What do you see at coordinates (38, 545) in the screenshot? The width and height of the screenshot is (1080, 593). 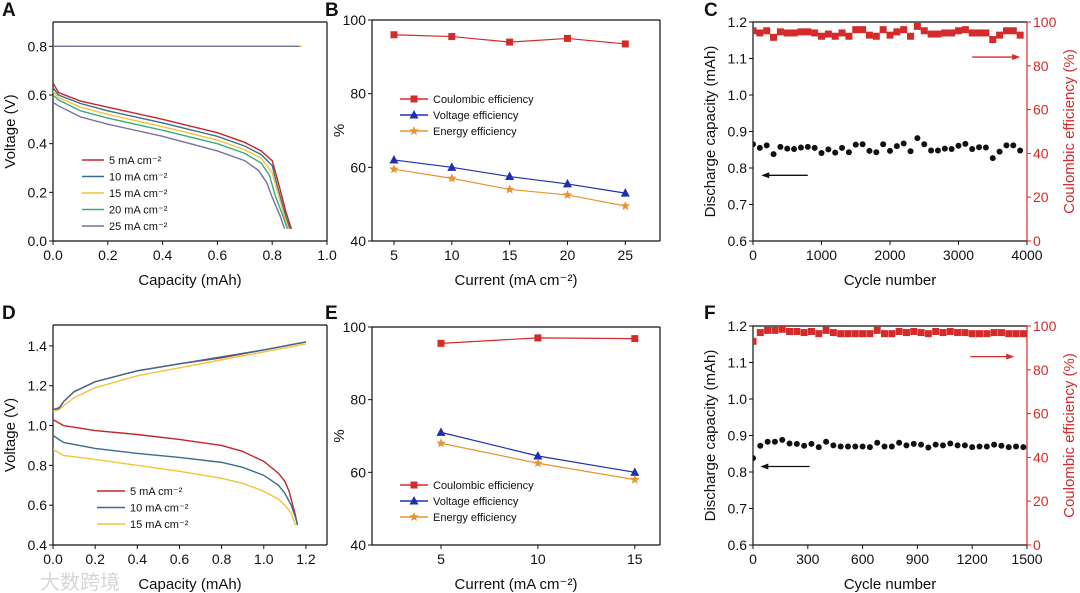 I see `y-tick-label: 0.4` at bounding box center [38, 545].